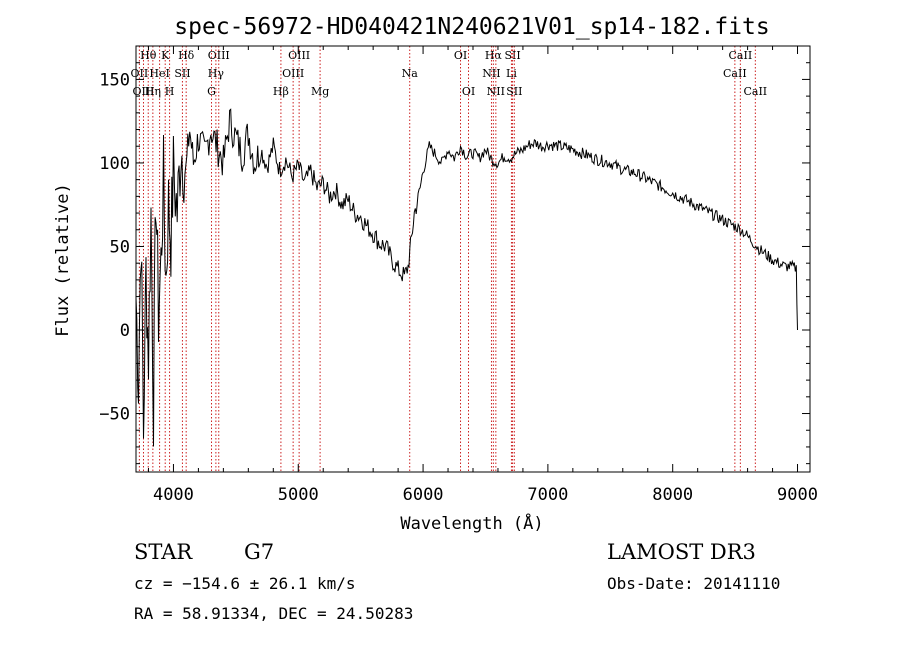 The width and height of the screenshot is (900, 649). What do you see at coordinates (153, 91) in the screenshot?
I see `line-marker-label-5: Hη` at bounding box center [153, 91].